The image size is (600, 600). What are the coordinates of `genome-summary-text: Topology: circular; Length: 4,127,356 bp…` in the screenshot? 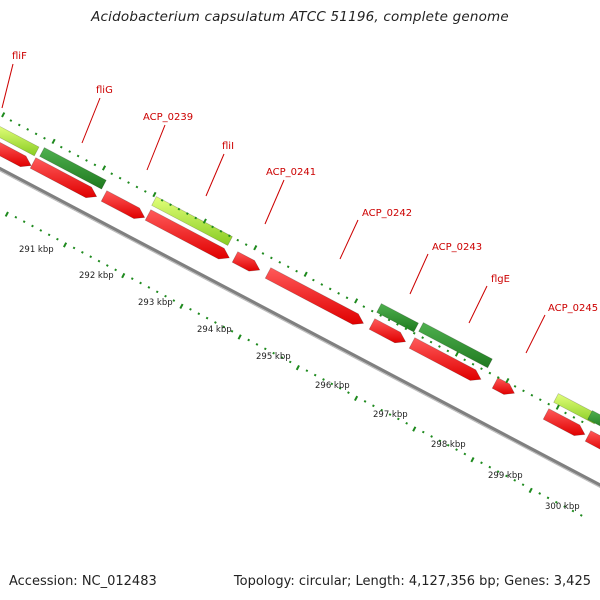 It's located at (412, 581).